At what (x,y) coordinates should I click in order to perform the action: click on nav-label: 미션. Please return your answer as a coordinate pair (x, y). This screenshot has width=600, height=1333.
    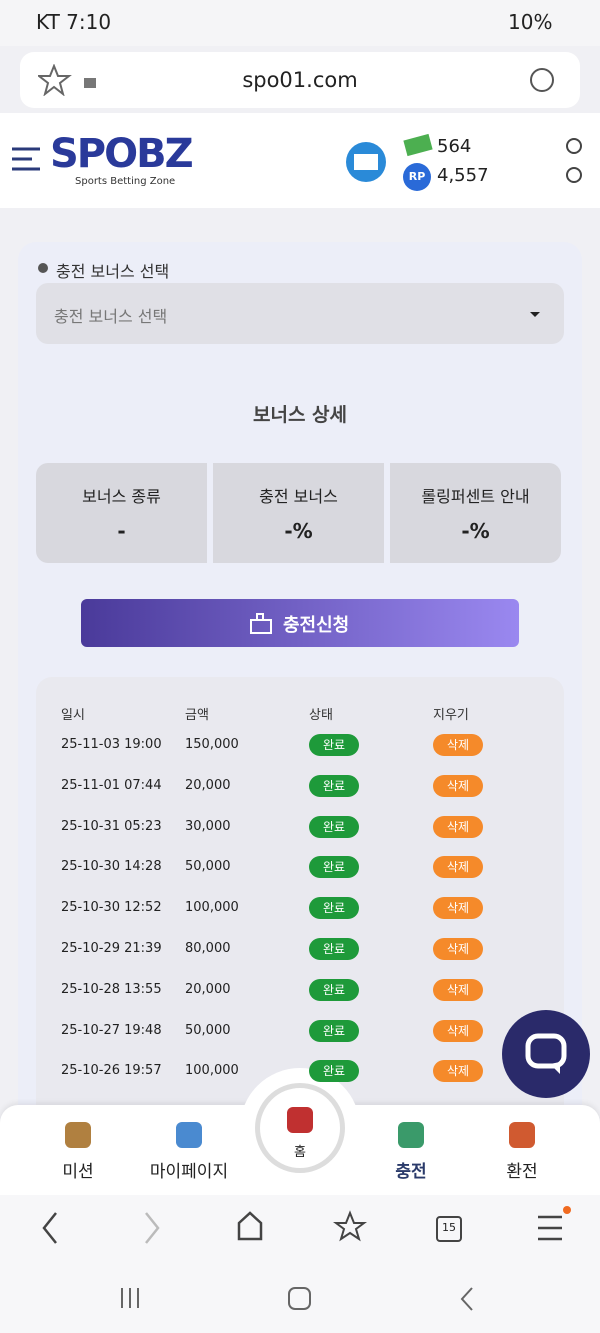
    Looking at the image, I should click on (78, 1172).